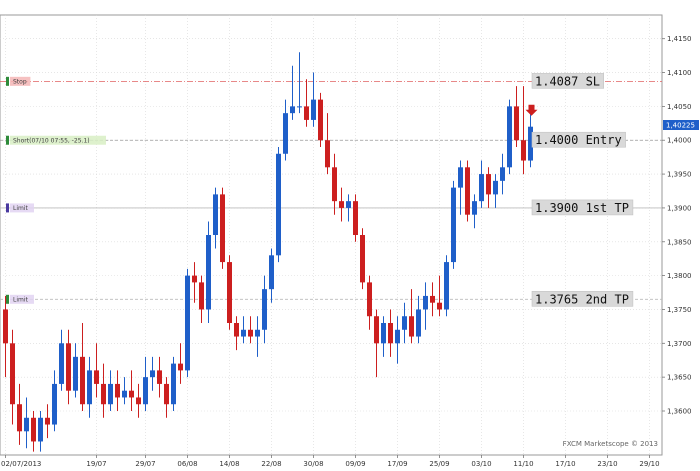 This screenshot has width=700, height=471. Describe the element at coordinates (582, 299) in the screenshot. I see `level-label: 1.3765 2nd TP` at that location.